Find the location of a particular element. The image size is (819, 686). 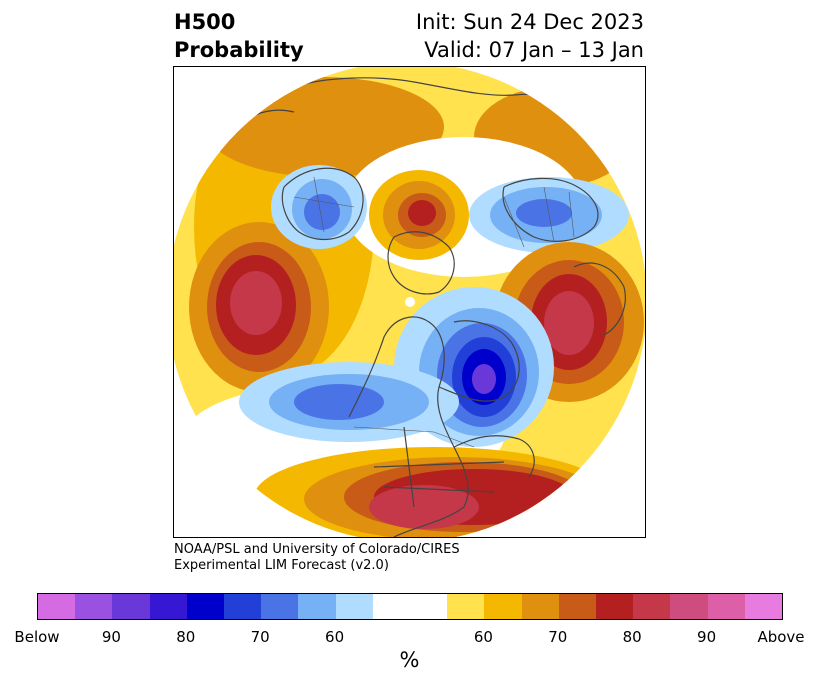

credit-line2: Experimental LIM Forecast (v2.0) is located at coordinates (281, 565).